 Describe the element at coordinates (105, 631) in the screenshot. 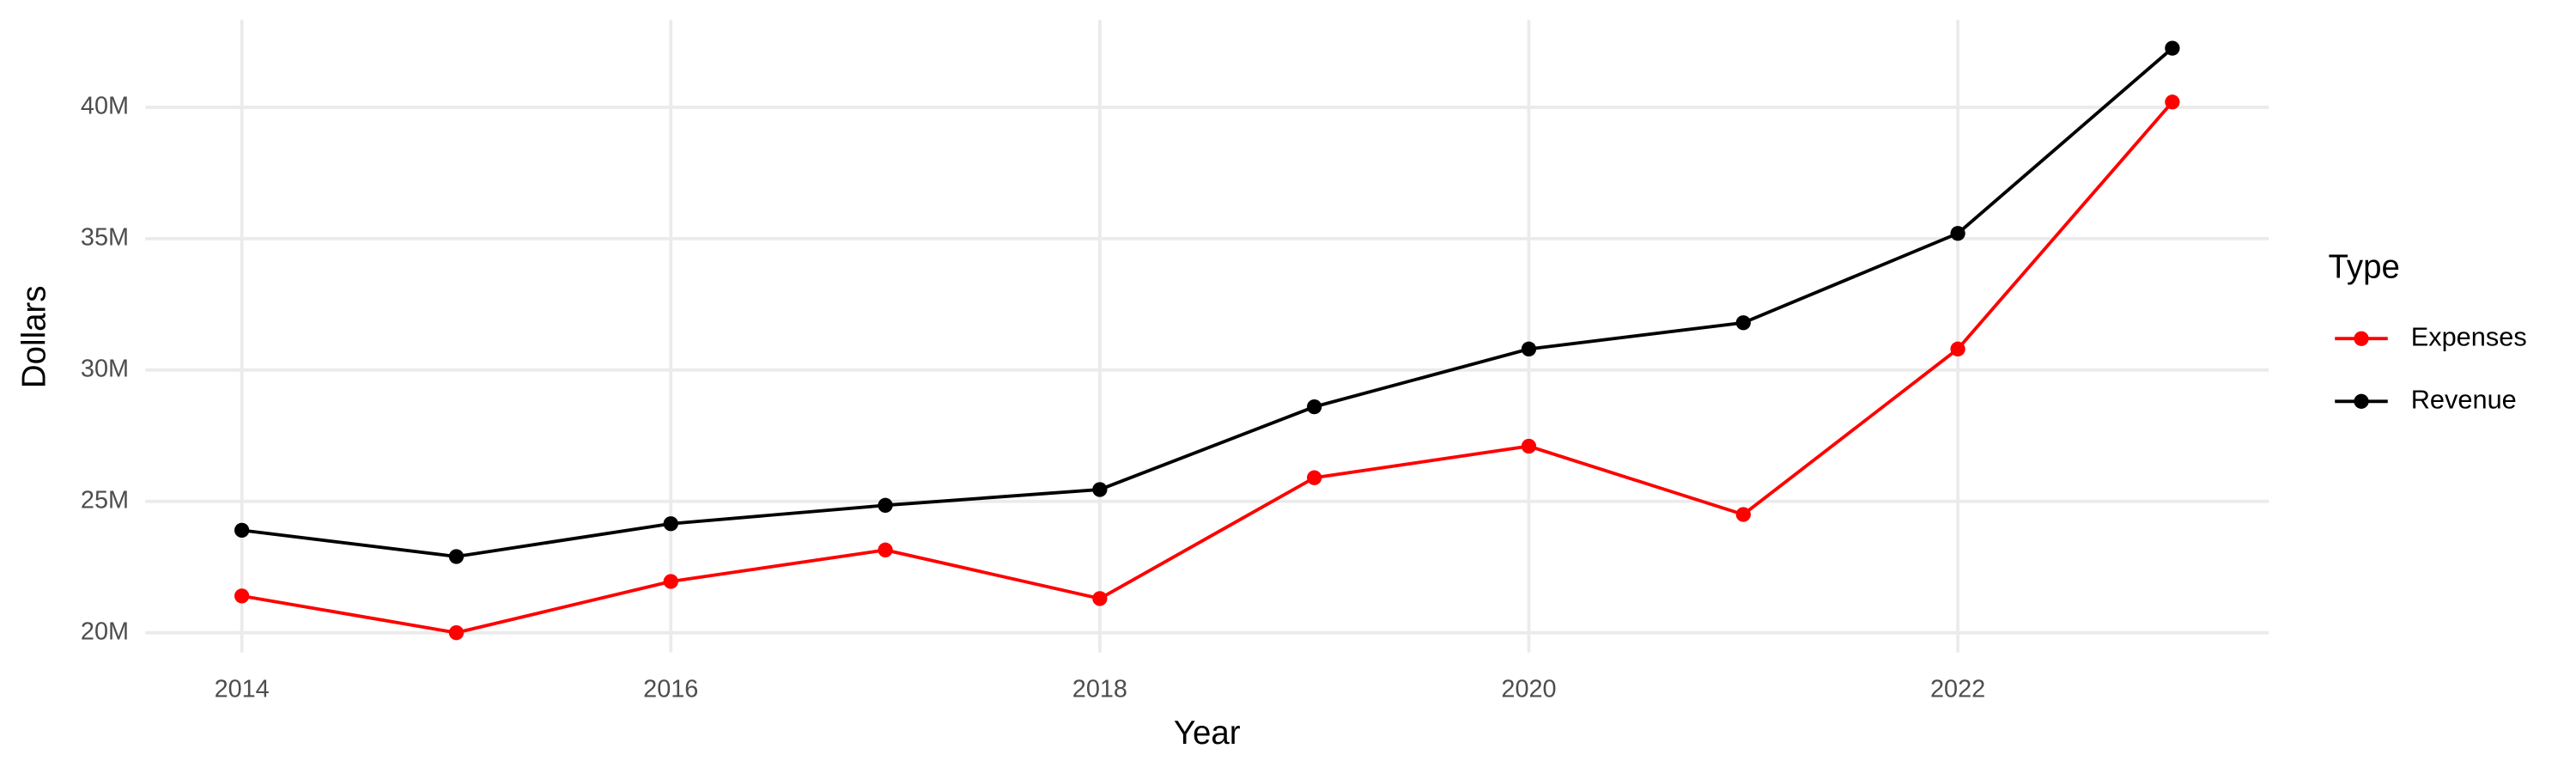

I see `y-tick-label: 20M` at that location.